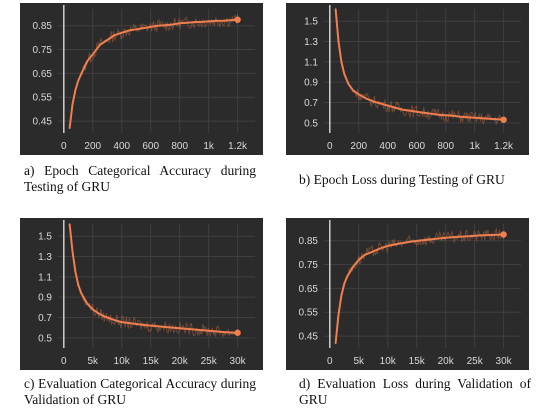  What do you see at coordinates (388, 361) in the screenshot?
I see `x-tick-label-2: 10k` at bounding box center [388, 361].